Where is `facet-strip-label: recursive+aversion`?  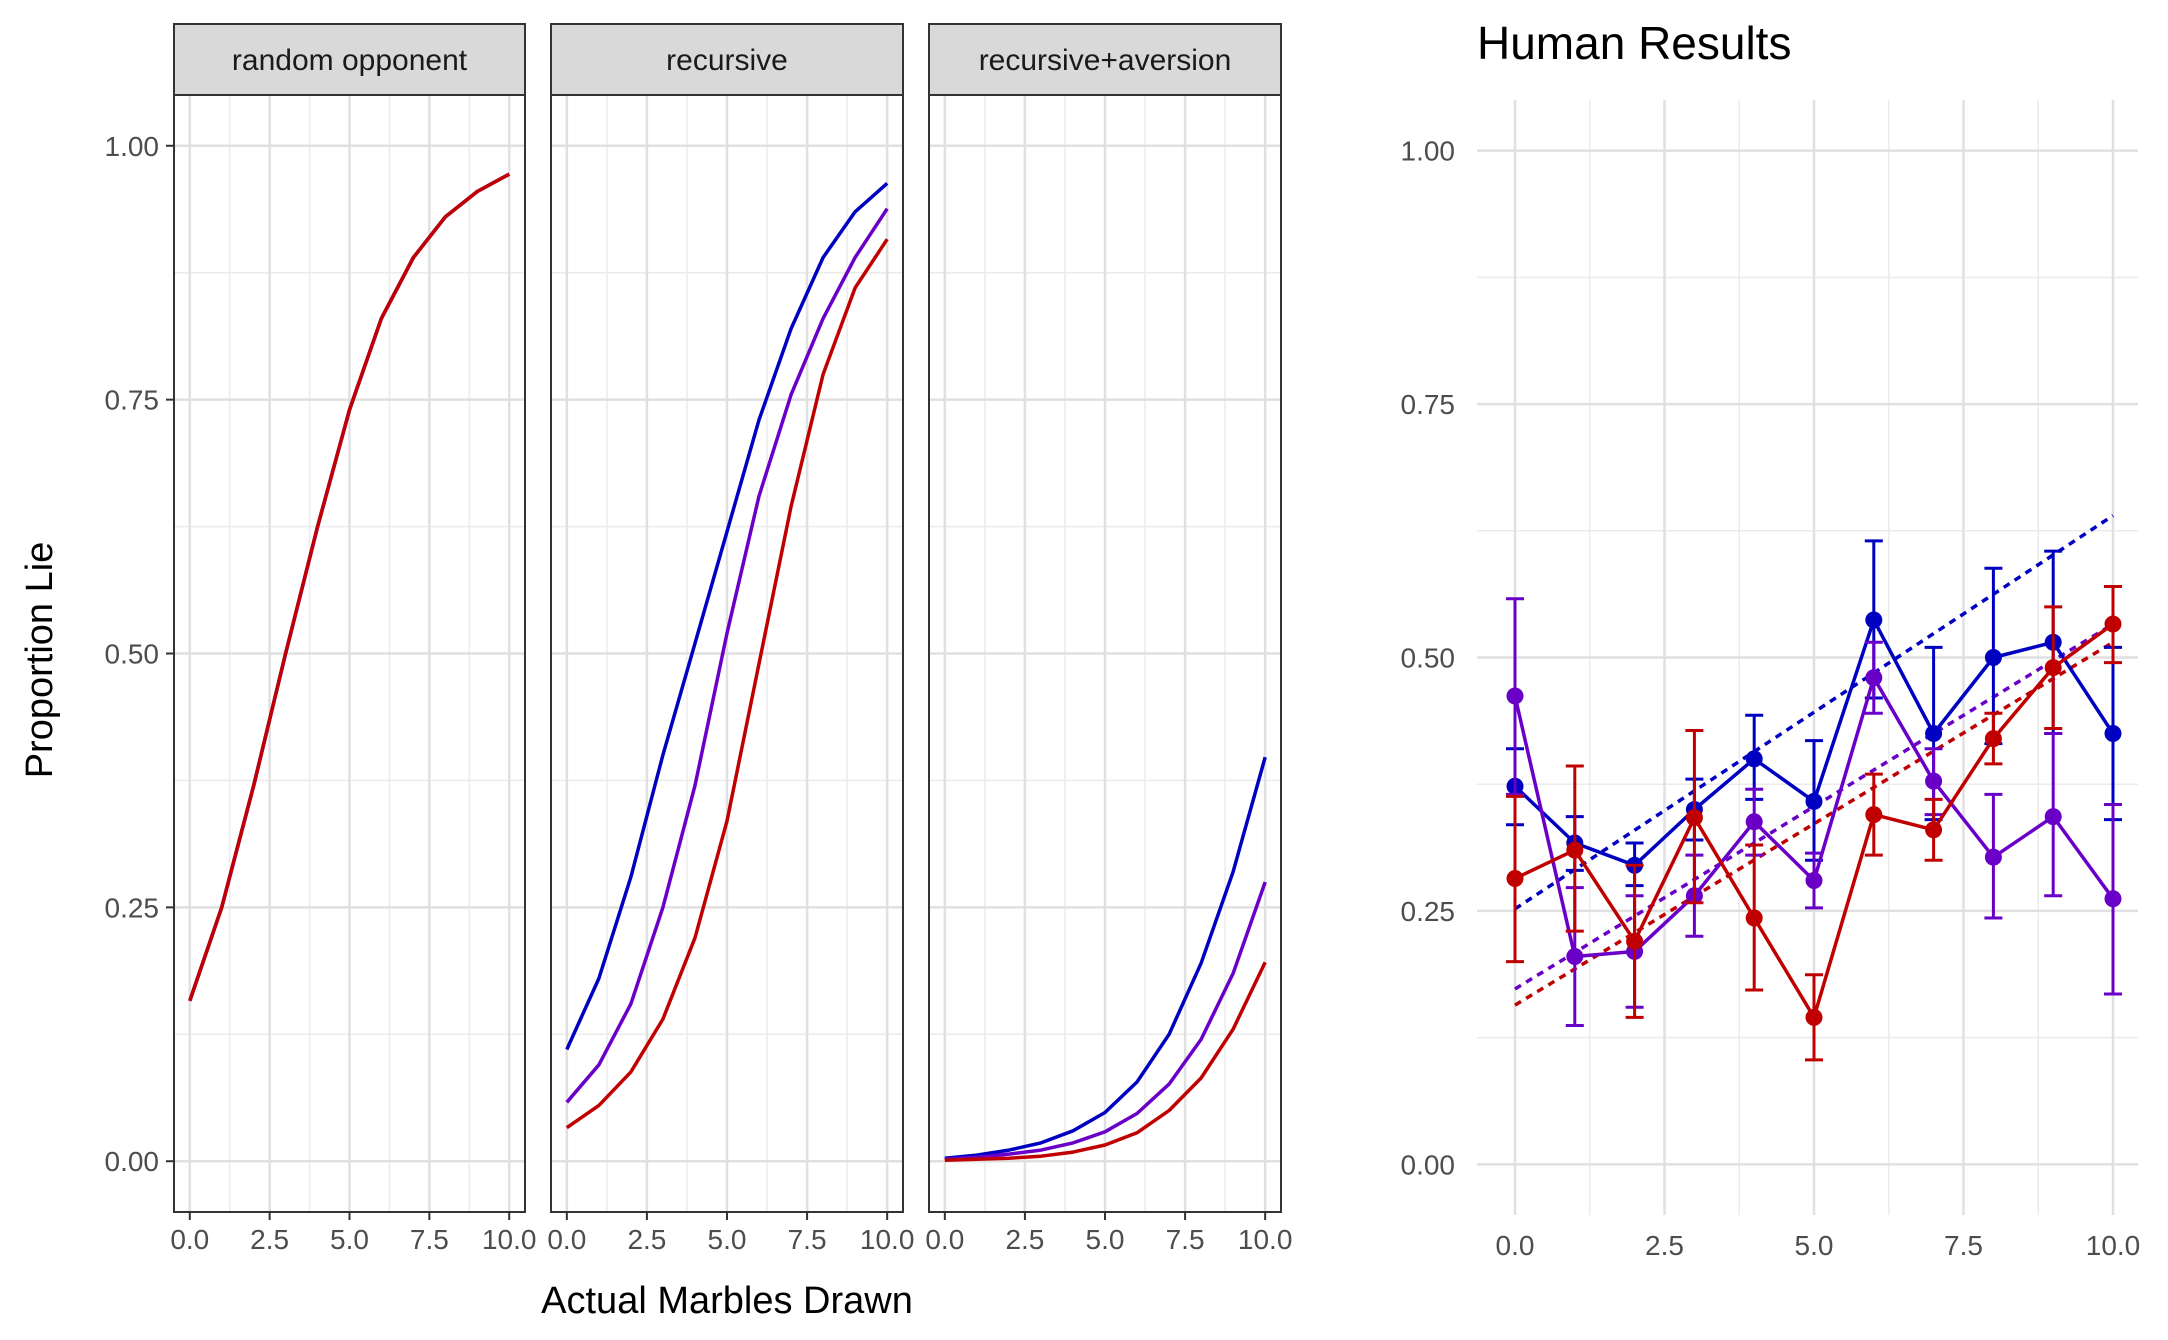 facet-strip-label: recursive+aversion is located at coordinates (1105, 60).